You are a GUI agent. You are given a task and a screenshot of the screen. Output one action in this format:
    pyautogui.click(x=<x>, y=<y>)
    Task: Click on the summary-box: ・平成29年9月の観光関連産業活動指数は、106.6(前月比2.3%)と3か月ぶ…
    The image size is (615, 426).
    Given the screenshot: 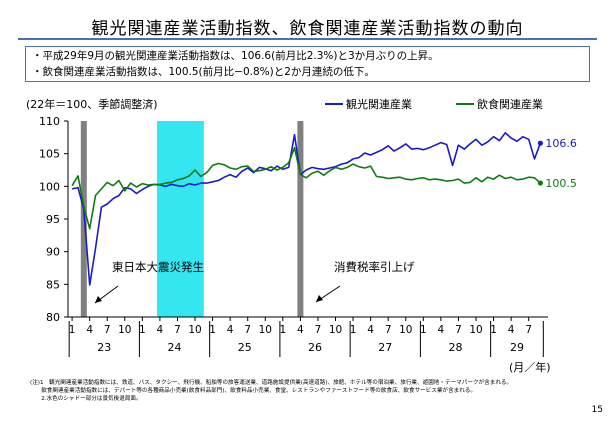 What is the action you would take?
    pyautogui.click(x=307, y=64)
    